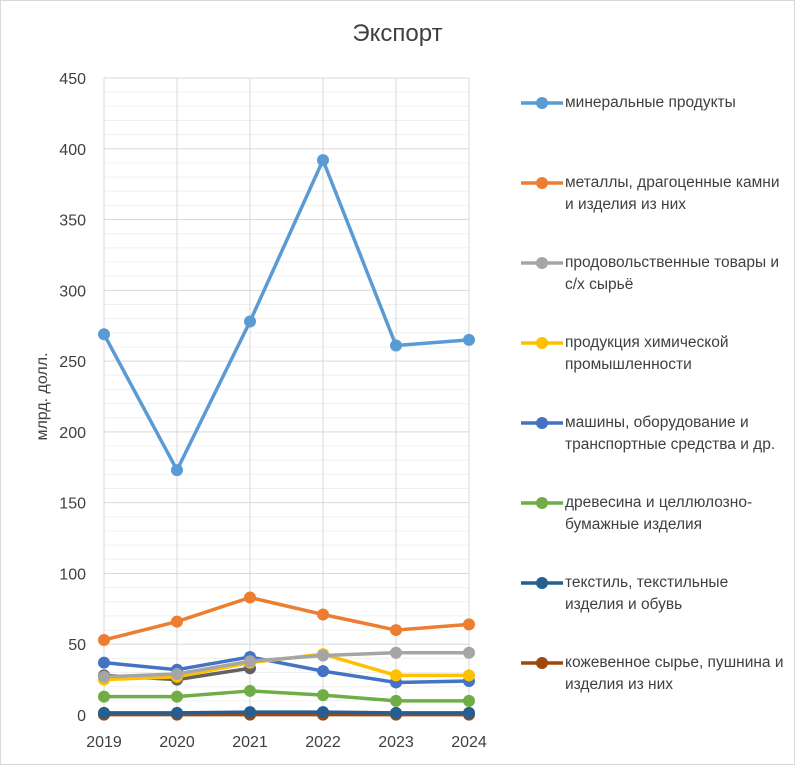 This screenshot has width=795, height=765. What do you see at coordinates (397, 33) in the screenshot?
I see `chart-title: Экспорт` at bounding box center [397, 33].